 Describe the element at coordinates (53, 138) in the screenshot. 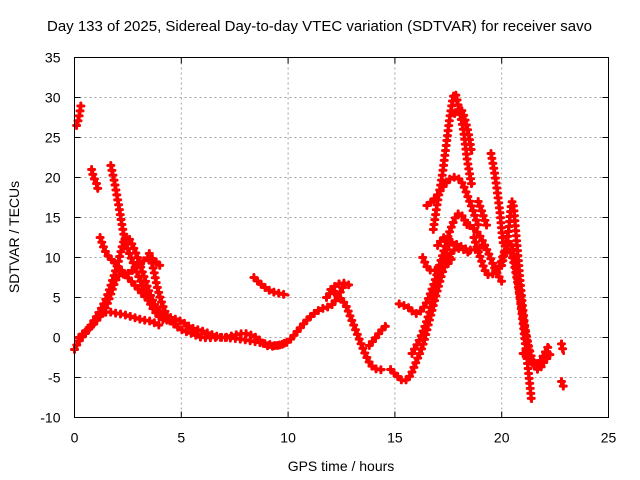

I see `y-tick-label: 25` at that location.